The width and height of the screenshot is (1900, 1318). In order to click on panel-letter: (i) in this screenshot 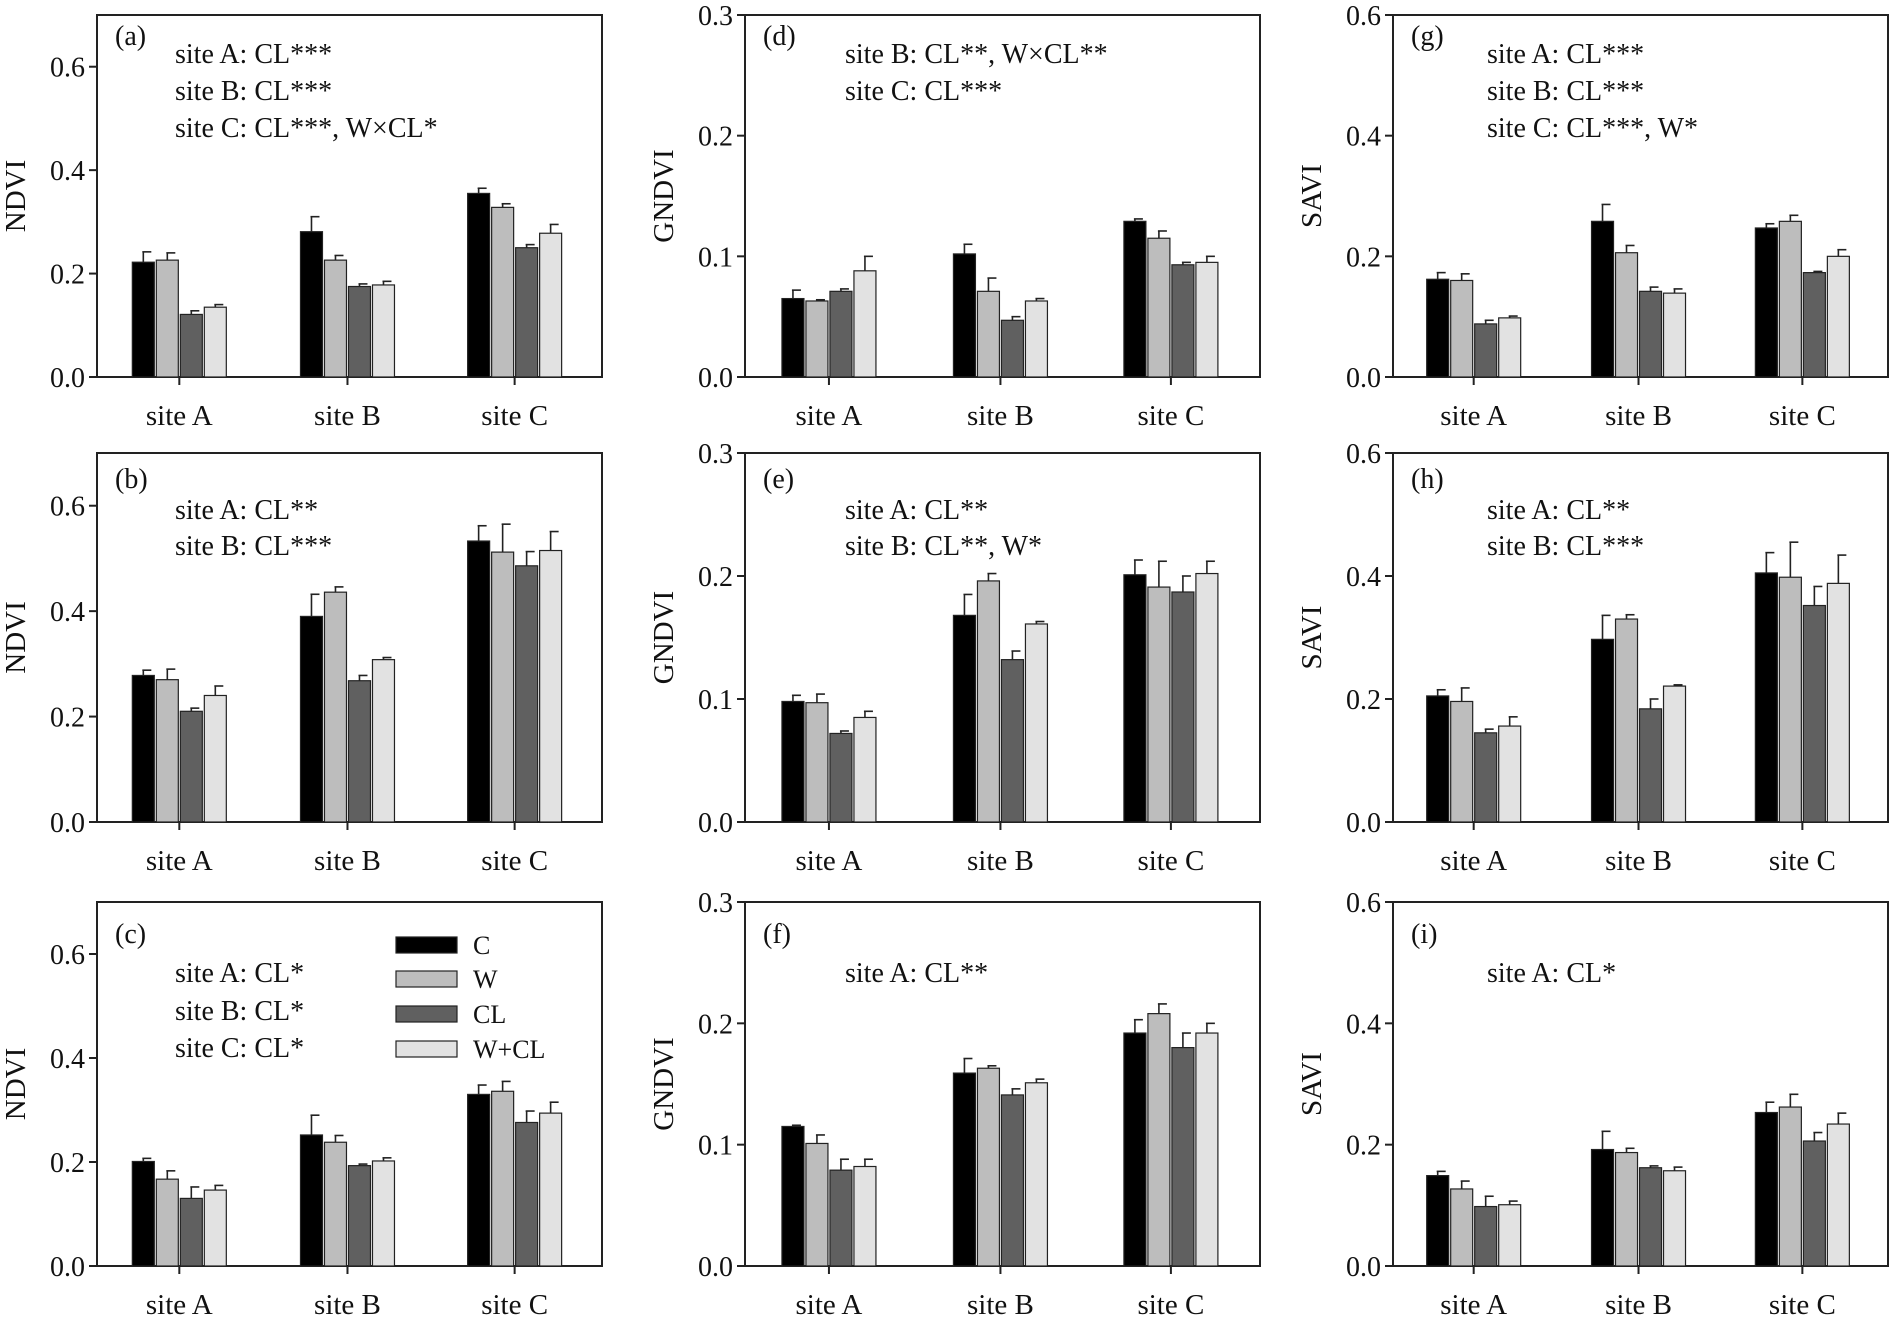, I will do `click(1424, 934)`.